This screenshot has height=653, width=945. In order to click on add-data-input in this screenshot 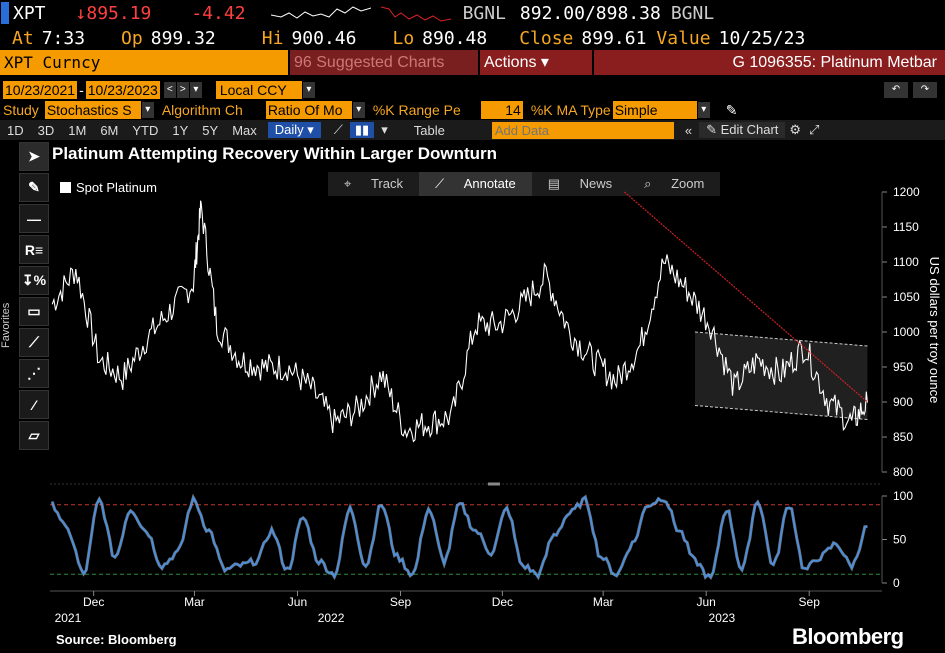, I will do `click(582, 130)`.